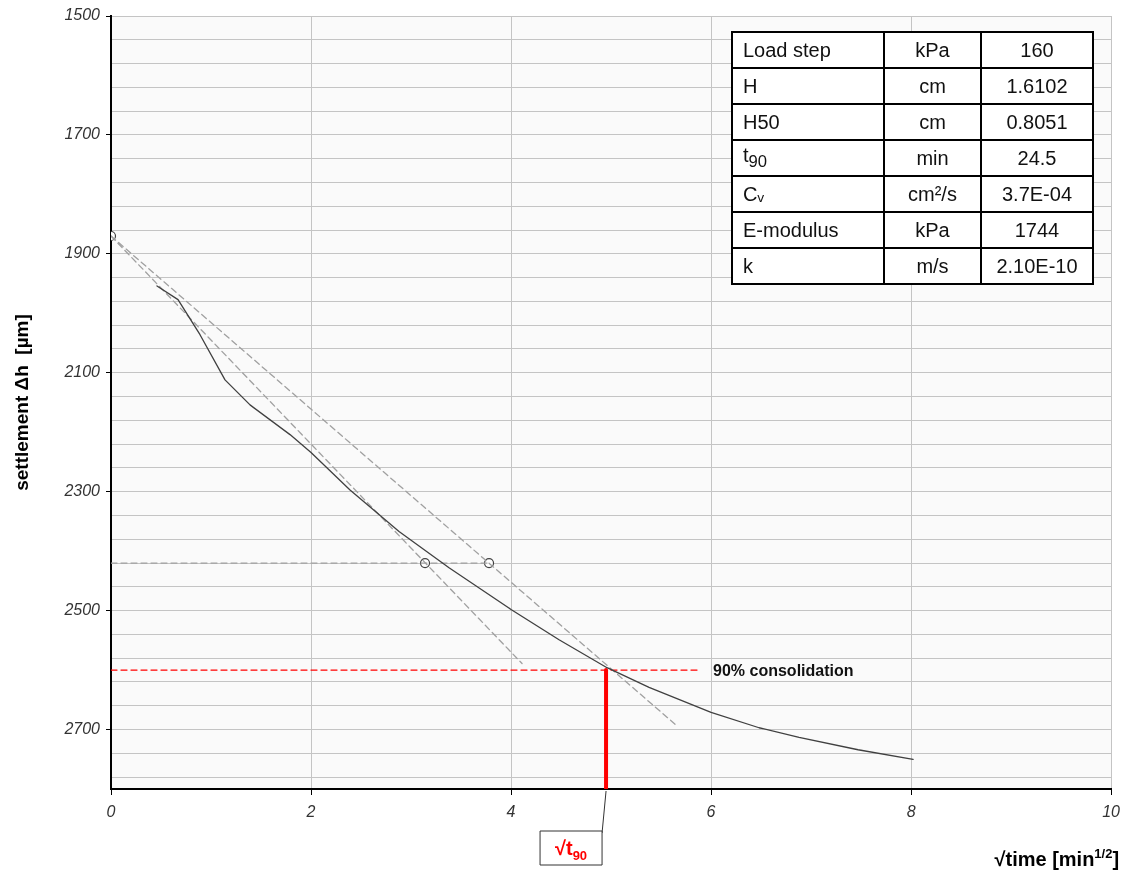 Image resolution: width=1128 pixels, height=878 pixels. Describe the element at coordinates (82, 728) in the screenshot. I see `y-tick-label: 2700` at that location.